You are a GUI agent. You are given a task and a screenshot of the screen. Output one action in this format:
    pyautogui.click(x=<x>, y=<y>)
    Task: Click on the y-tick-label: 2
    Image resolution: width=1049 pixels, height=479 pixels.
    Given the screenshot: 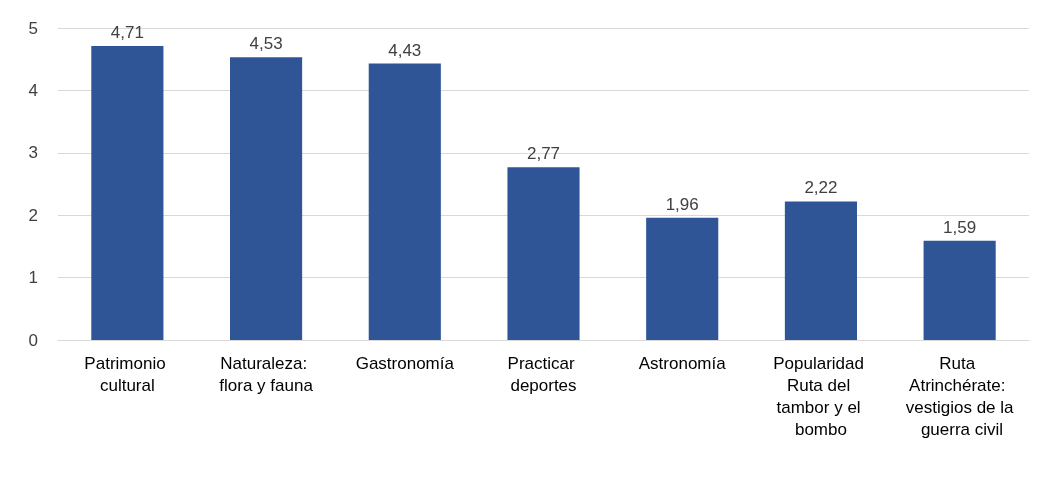 What is the action you would take?
    pyautogui.click(x=33, y=215)
    